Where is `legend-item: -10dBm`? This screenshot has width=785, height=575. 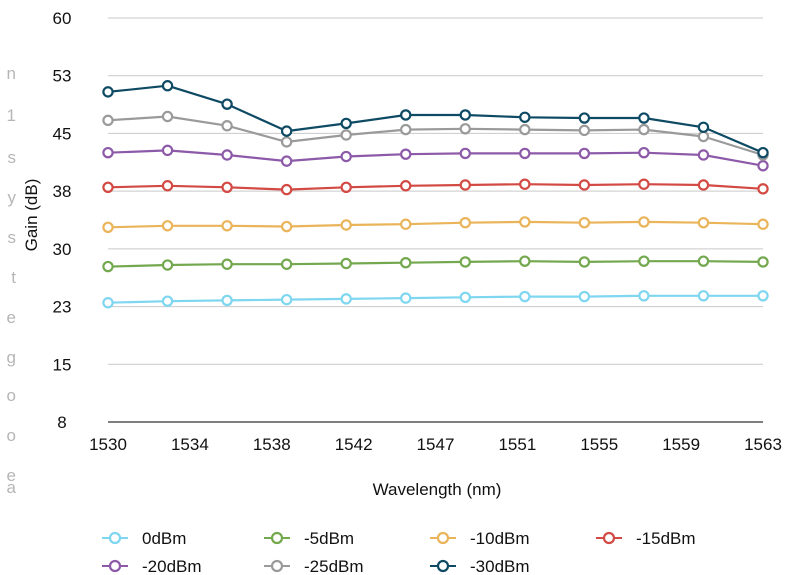
legend-item: -10dBm is located at coordinates (480, 538).